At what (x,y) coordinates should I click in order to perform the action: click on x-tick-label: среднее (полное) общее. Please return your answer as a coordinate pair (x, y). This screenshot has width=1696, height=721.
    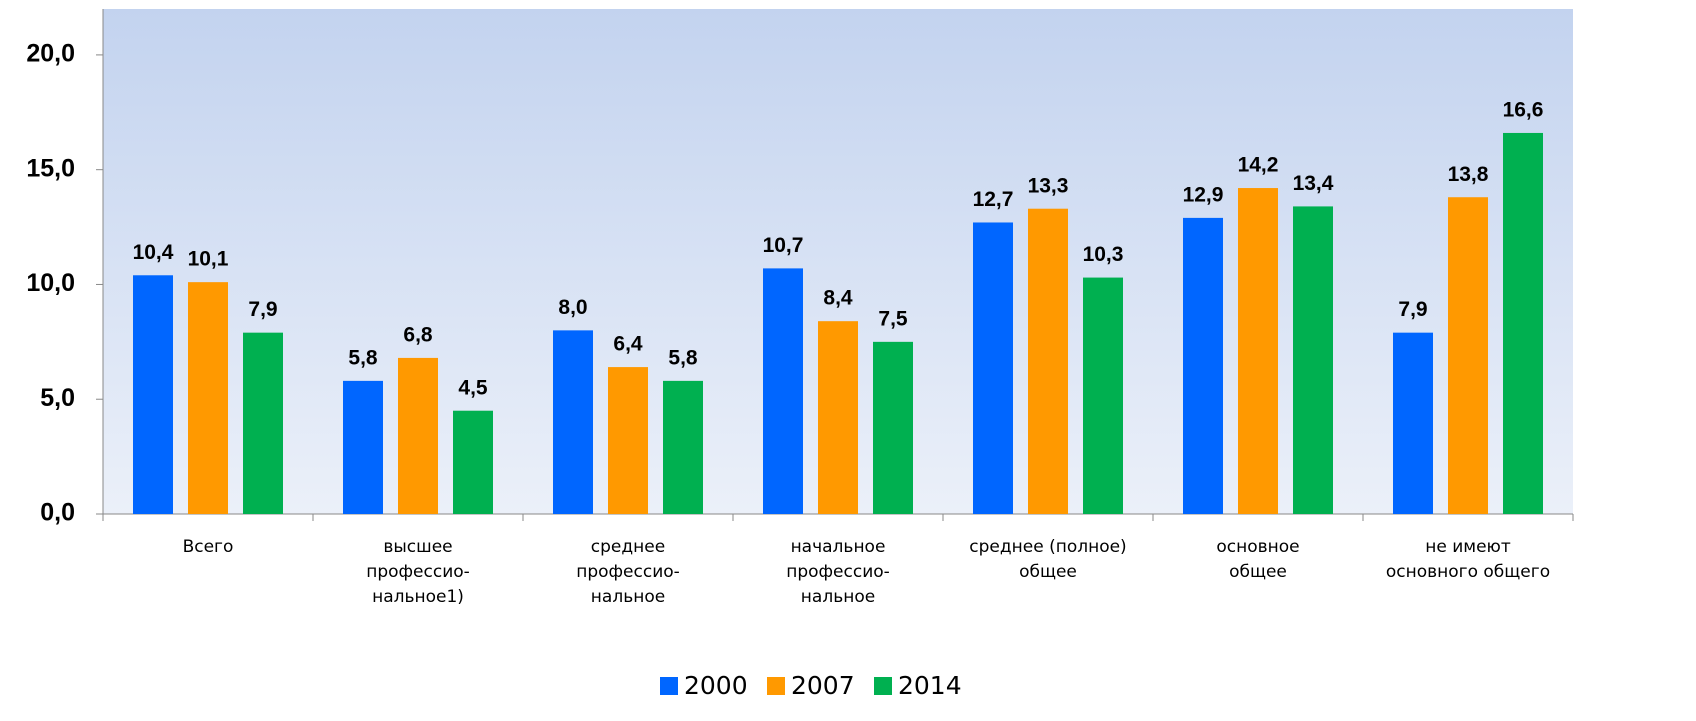
    Looking at the image, I should click on (1048, 559).